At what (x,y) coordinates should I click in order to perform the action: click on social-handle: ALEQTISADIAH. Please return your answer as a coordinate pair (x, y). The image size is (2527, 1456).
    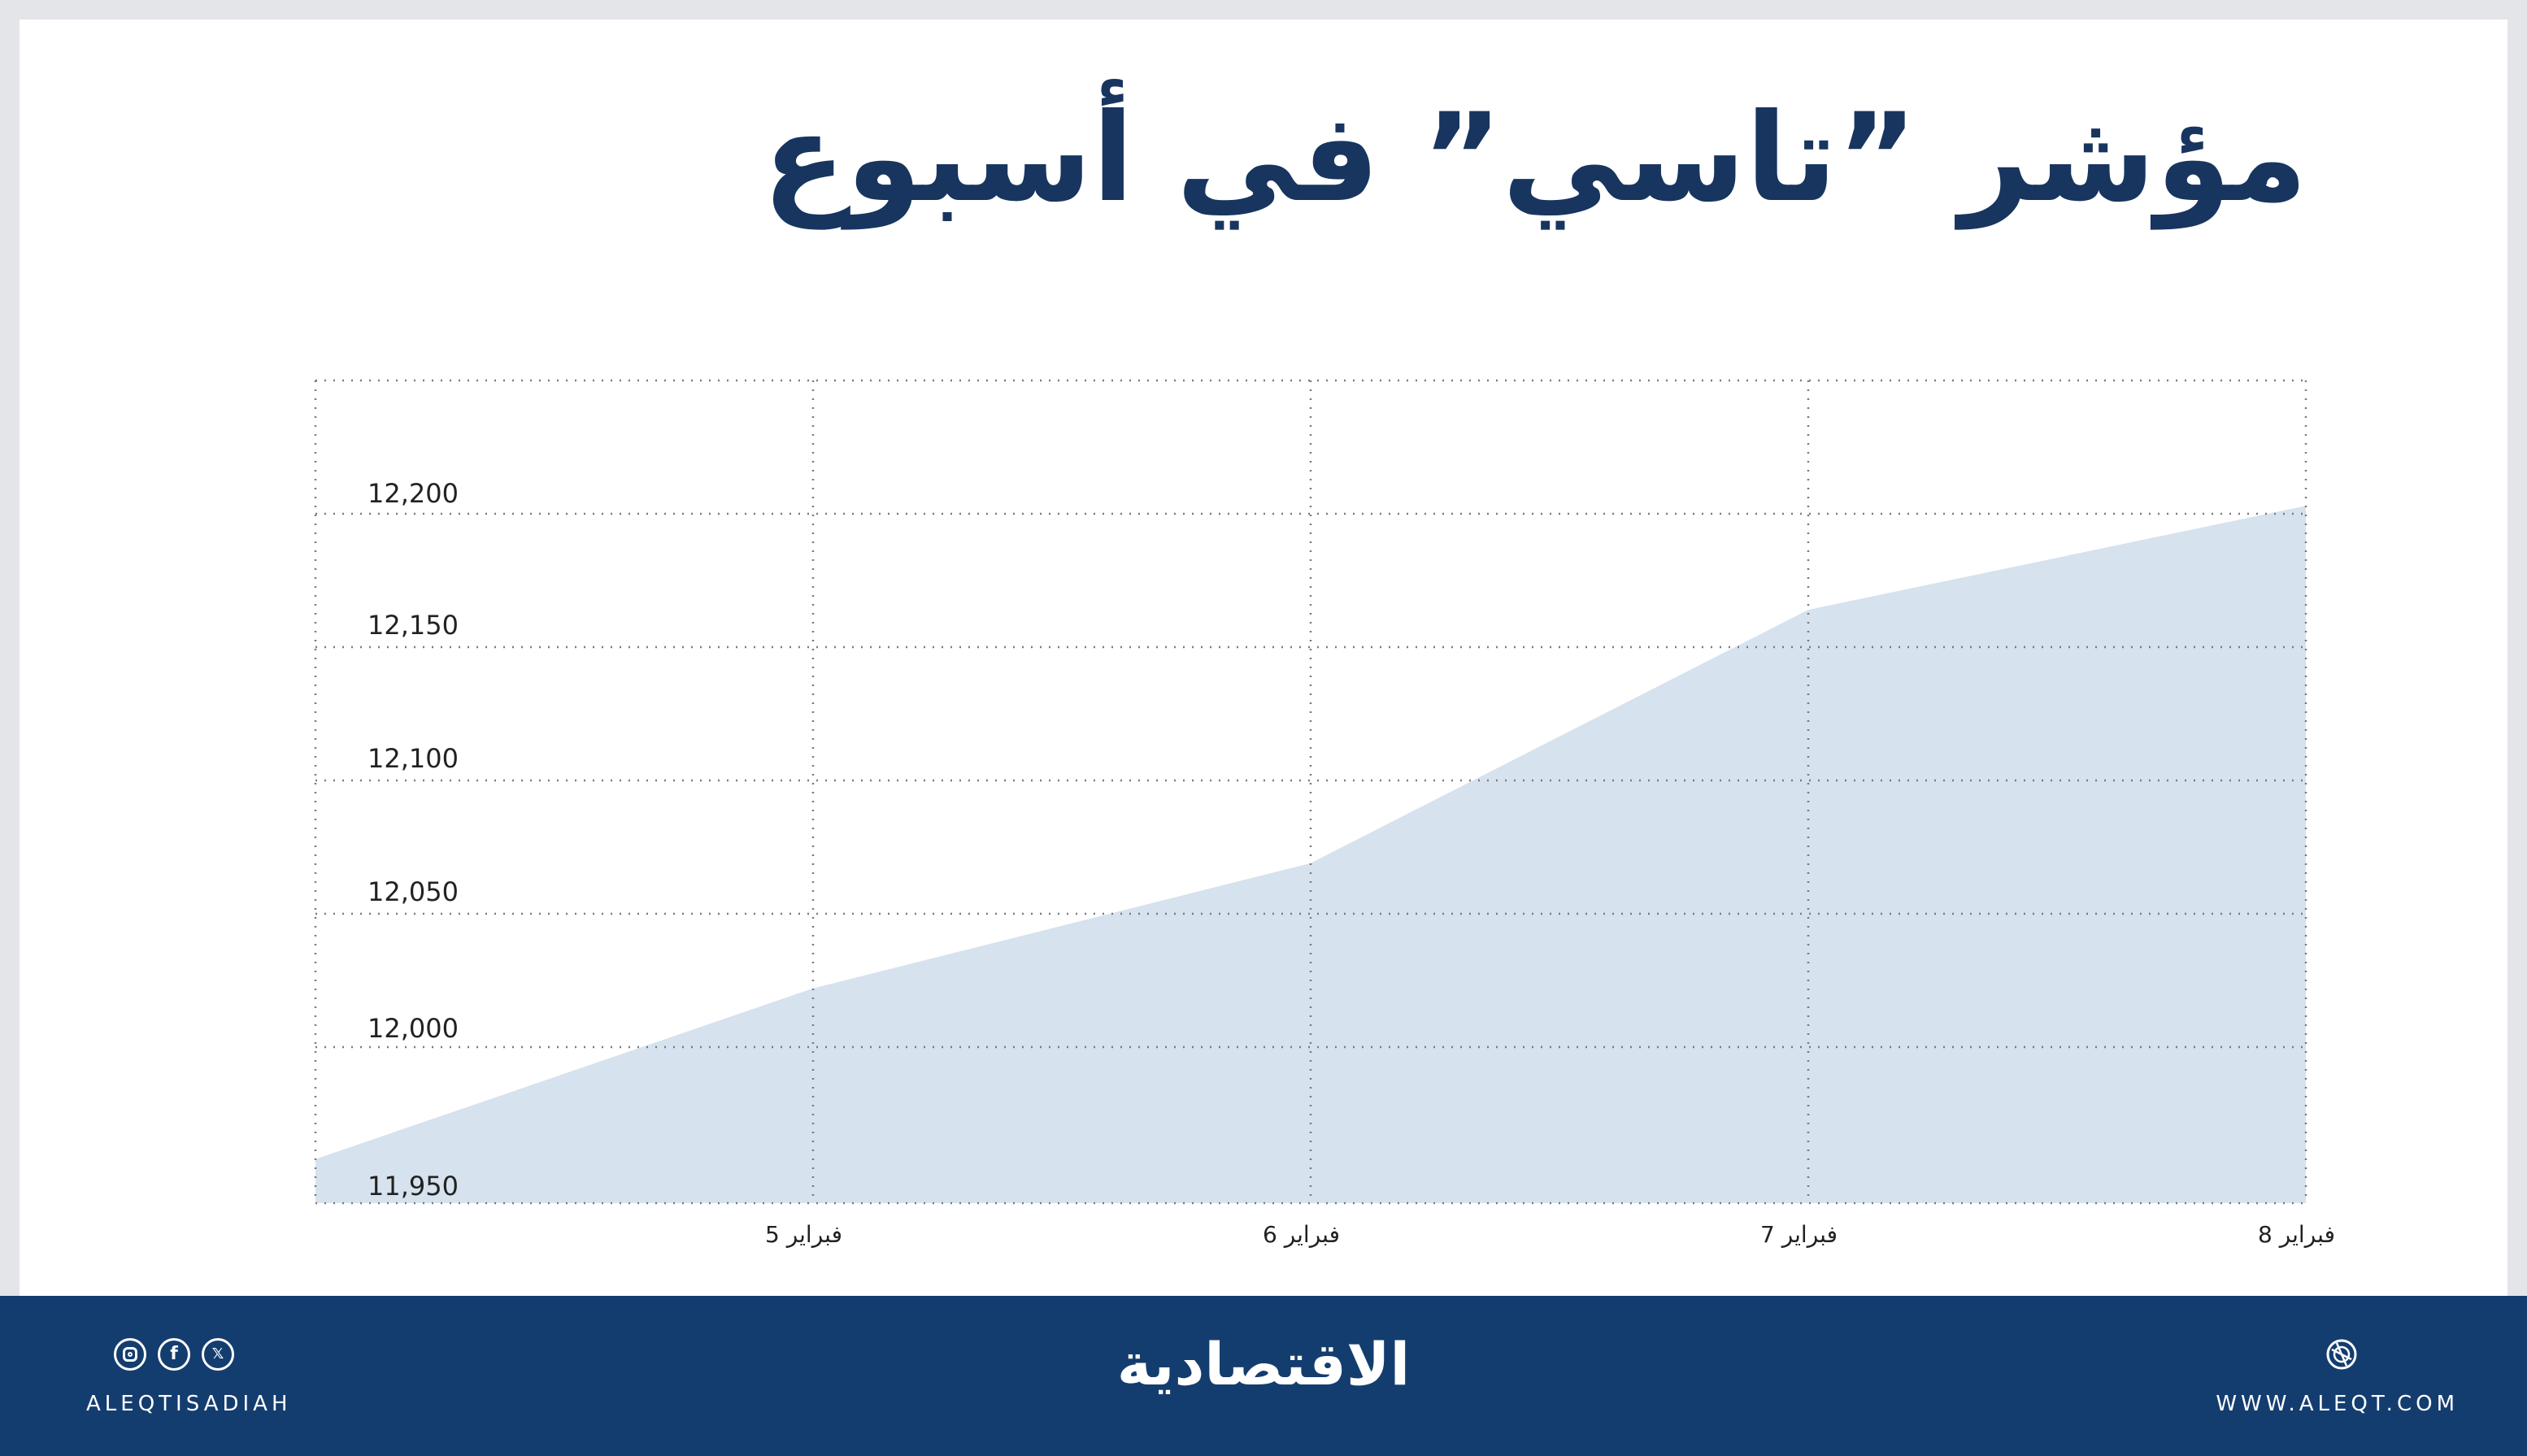
    Looking at the image, I should click on (189, 1404).